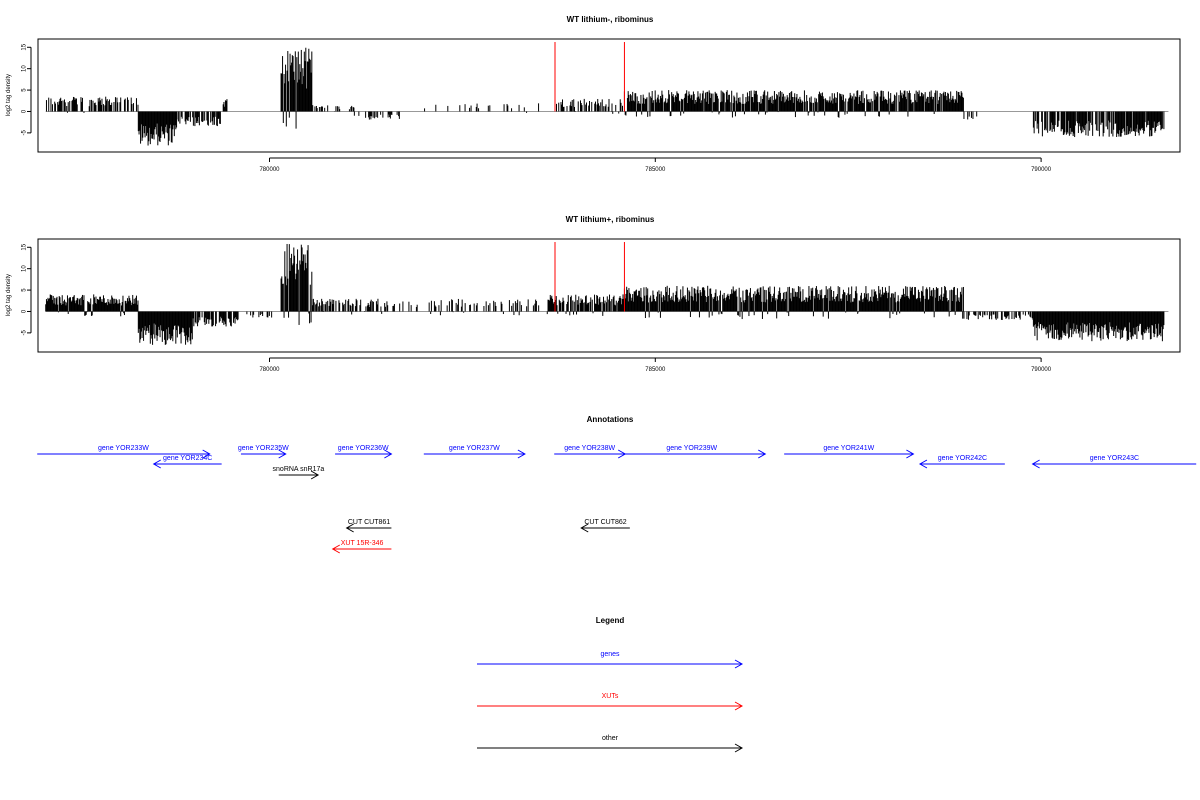 The height and width of the screenshot is (800, 1200). What do you see at coordinates (1114, 458) in the screenshot?
I see `feature-label: gene YOR243C` at bounding box center [1114, 458].